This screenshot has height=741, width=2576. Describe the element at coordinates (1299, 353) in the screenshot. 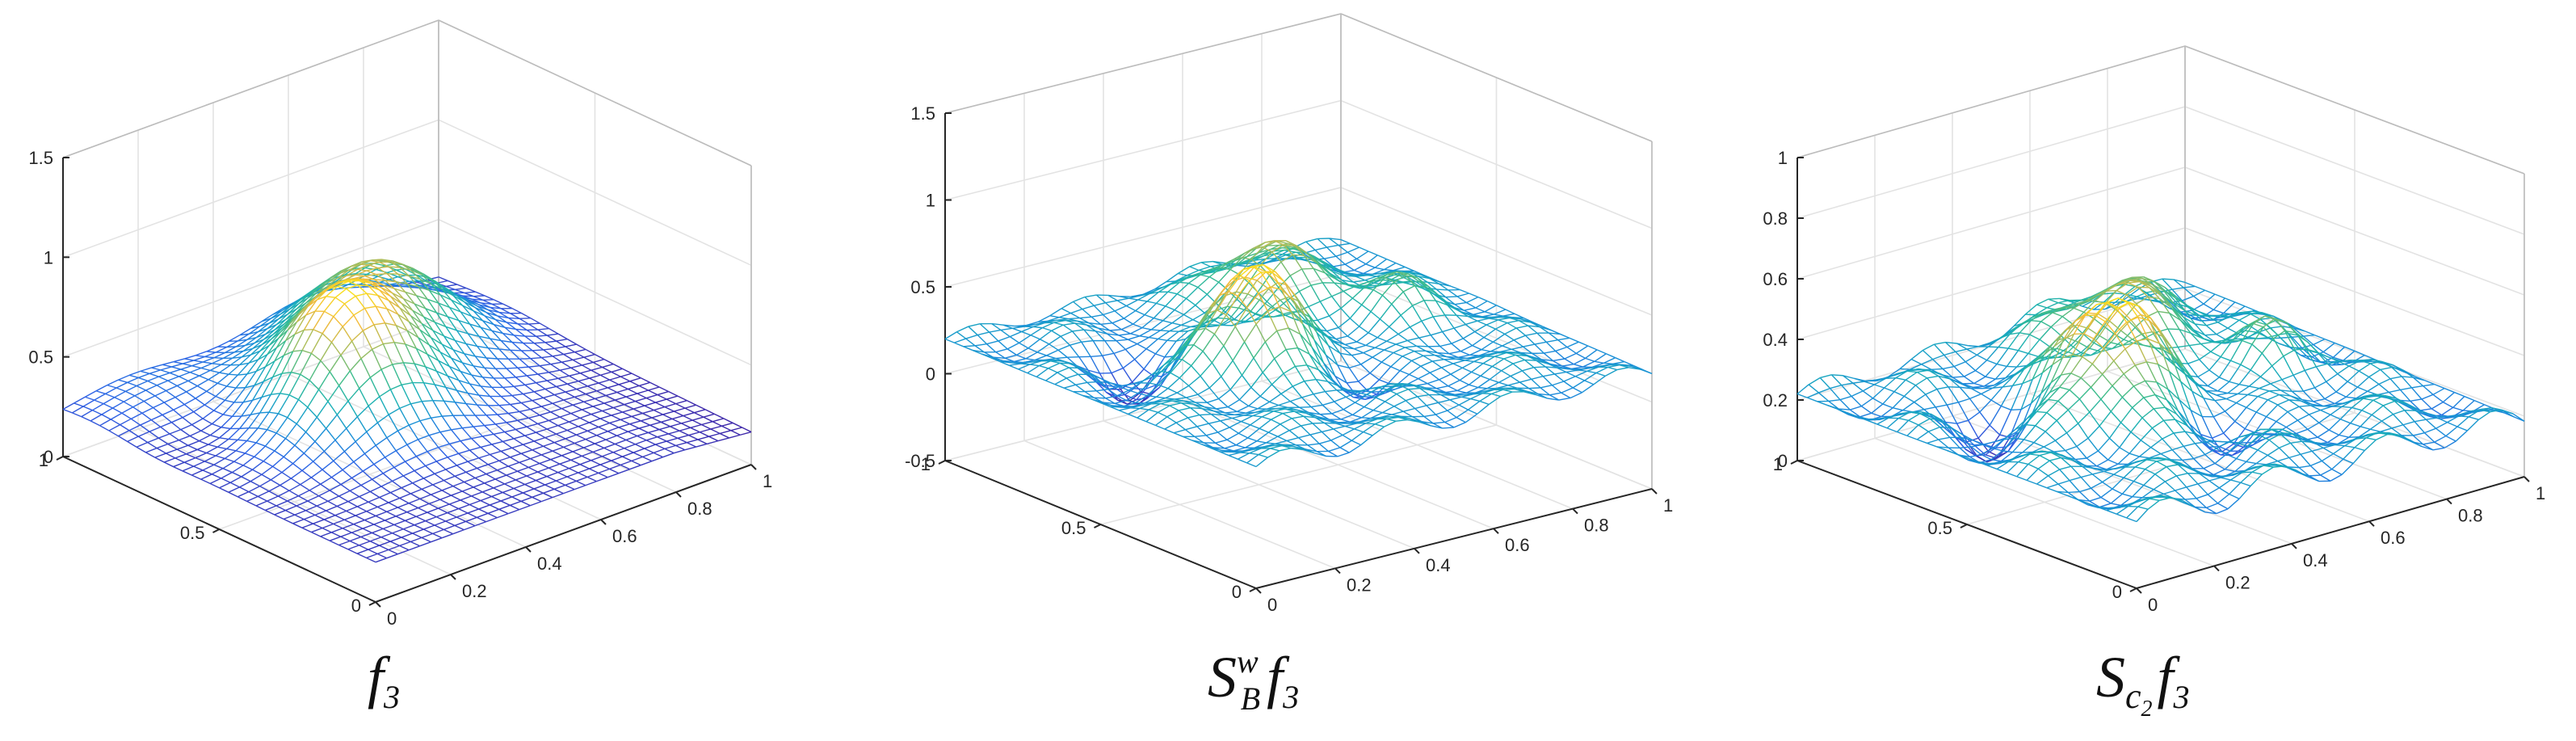

I see `surface-mesh` at that location.